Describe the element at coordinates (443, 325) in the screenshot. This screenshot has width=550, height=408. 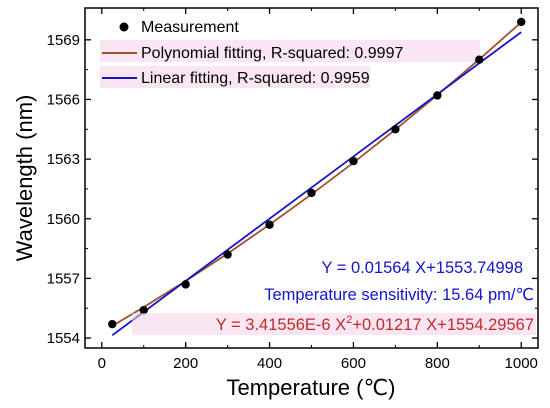
I see `polynomial-equation-part-2: +0.01217 X+1554.29567` at that location.